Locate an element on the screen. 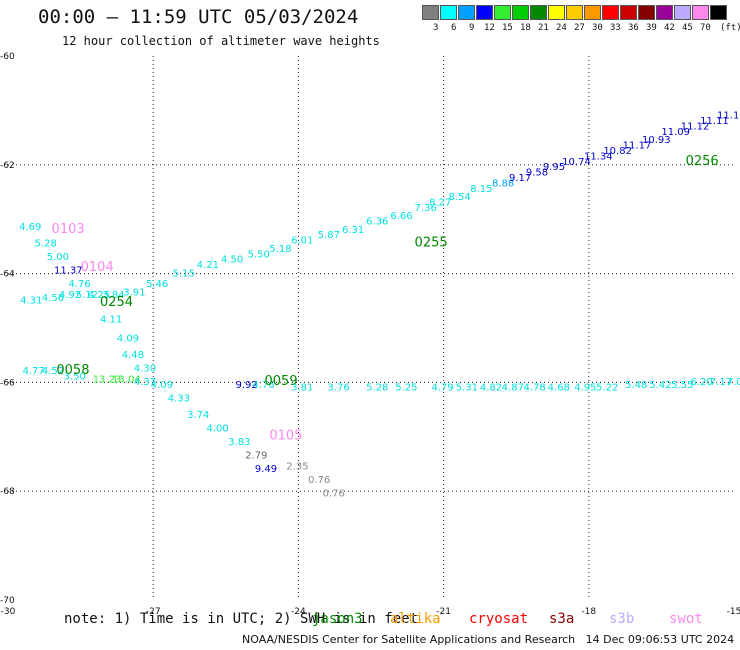 The width and height of the screenshot is (740, 650). legend-unit: (ft) is located at coordinates (730, 28).